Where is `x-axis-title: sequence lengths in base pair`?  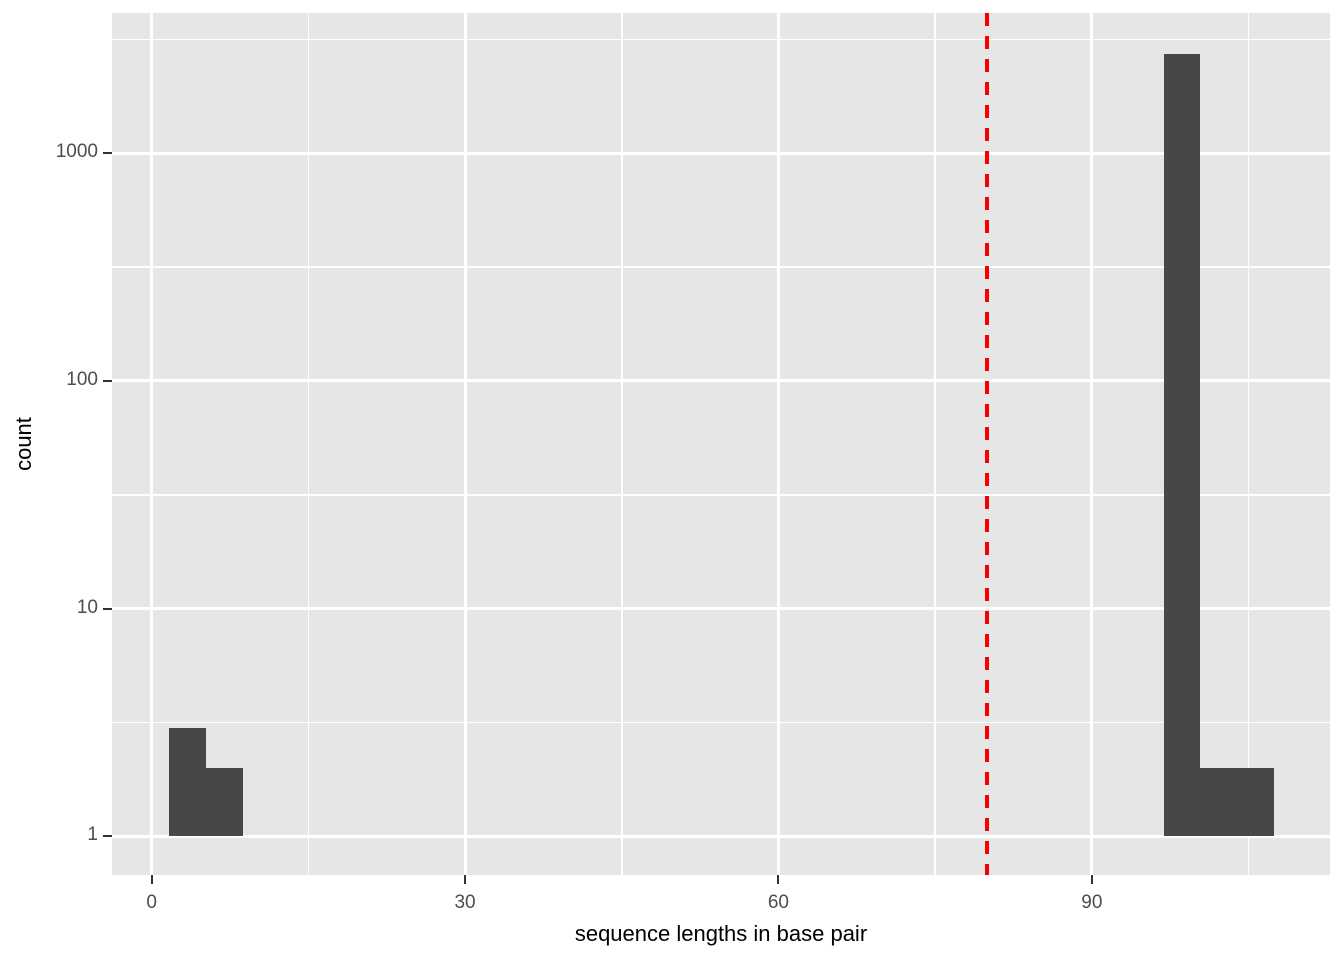
x-axis-title: sequence lengths in base pair is located at coordinates (721, 933).